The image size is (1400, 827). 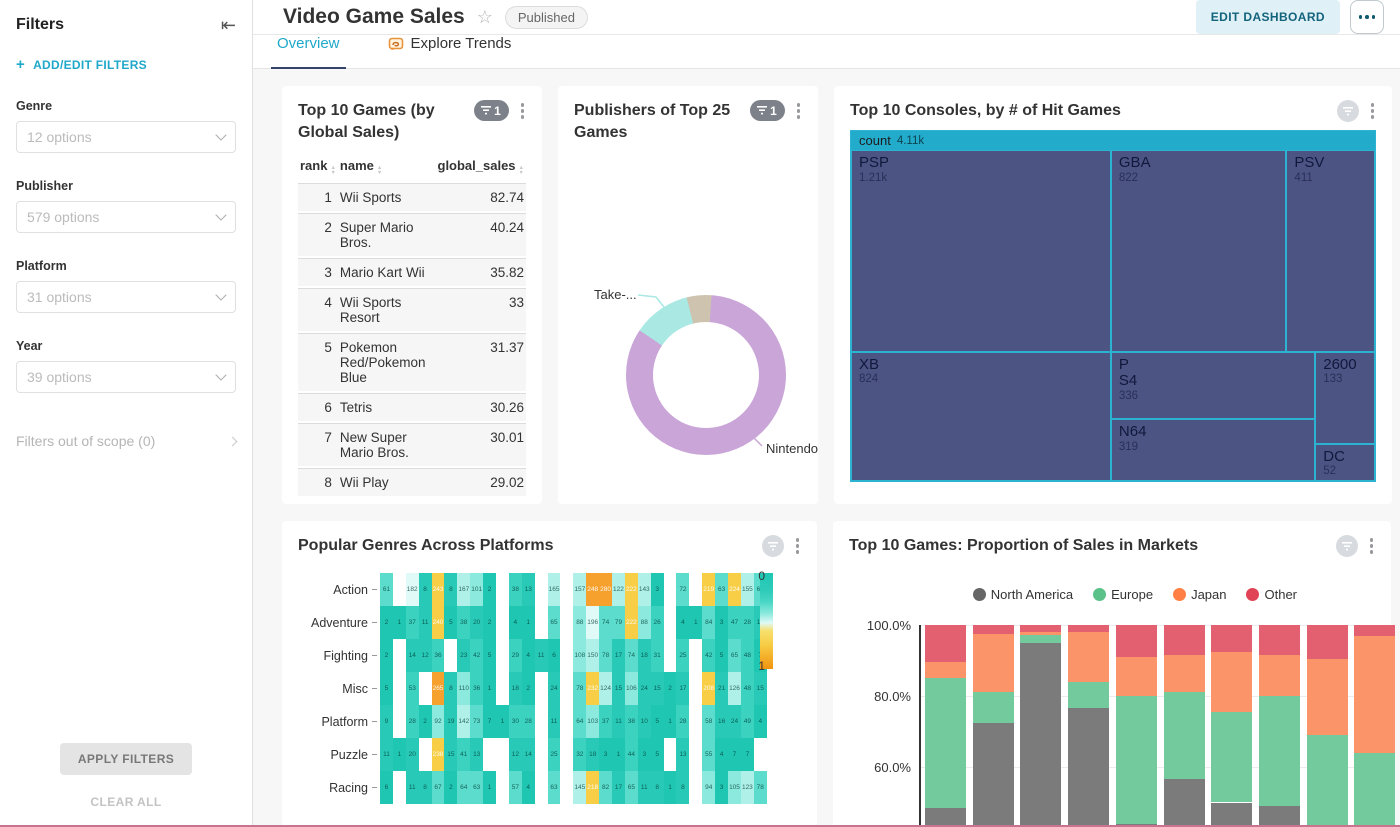 What do you see at coordinates (126, 377) in the screenshot?
I see `year-select: 39 options` at bounding box center [126, 377].